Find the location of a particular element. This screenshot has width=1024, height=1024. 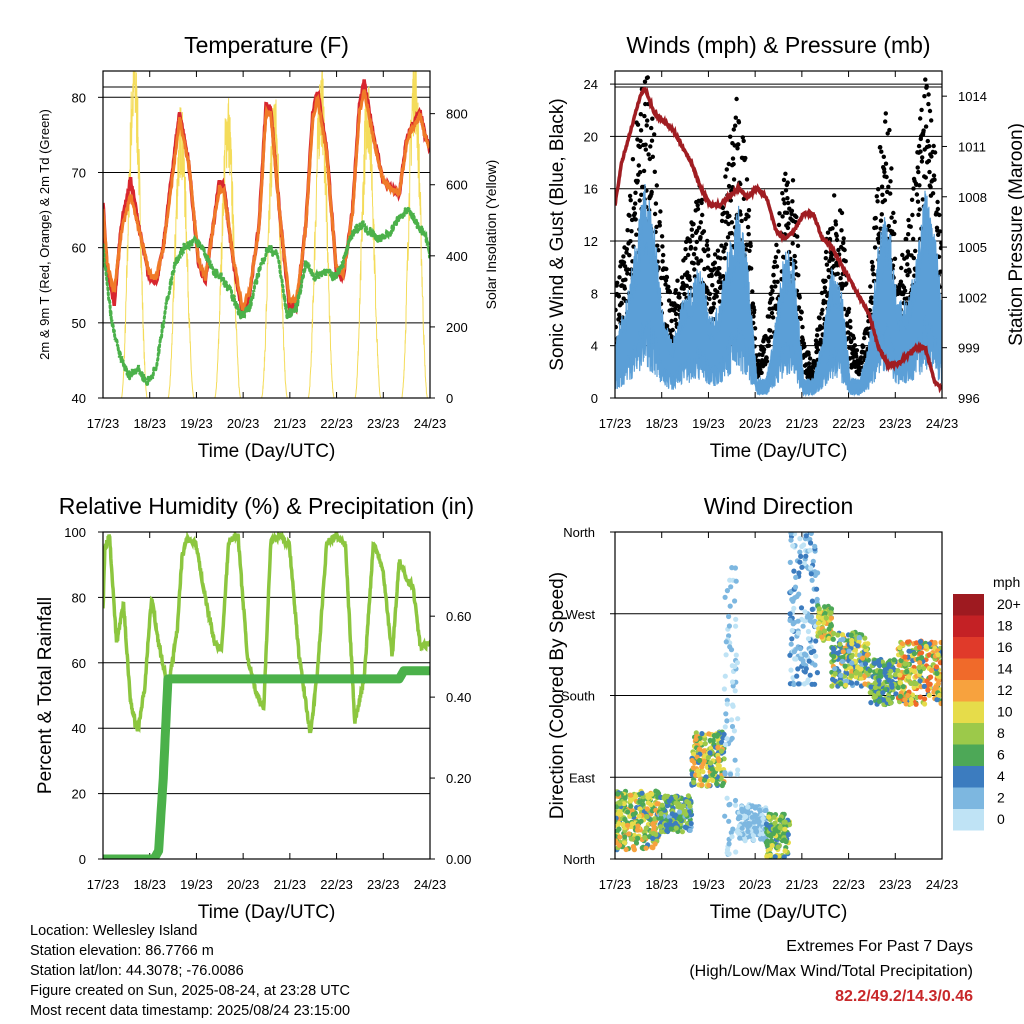

plot-area is located at coordinates (266, 234).